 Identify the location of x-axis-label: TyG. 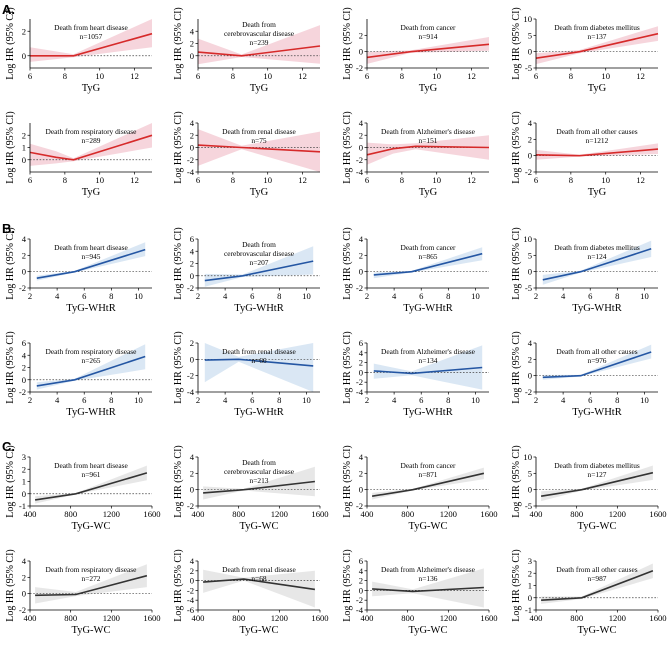
(91, 192).